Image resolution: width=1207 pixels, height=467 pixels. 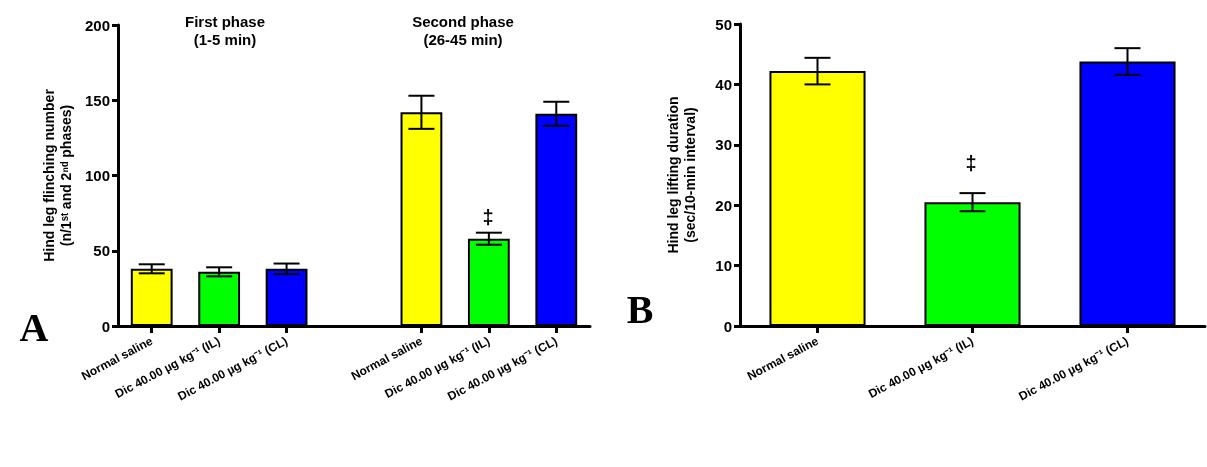 What do you see at coordinates (34, 327) in the screenshot?
I see `text: A` at bounding box center [34, 327].